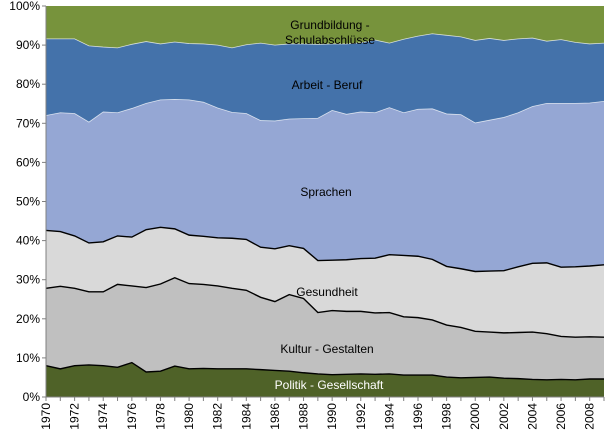 The width and height of the screenshot is (607, 435). Describe the element at coordinates (28, 319) in the screenshot. I see `y-tick-label: 20%` at that location.